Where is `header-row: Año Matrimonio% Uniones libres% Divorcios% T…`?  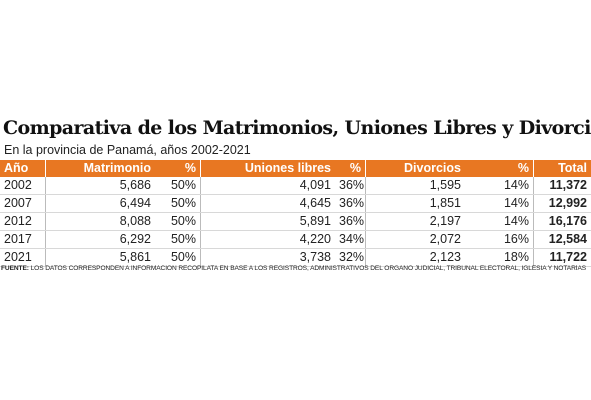
header-row: Año Matrimonio% Uniones libres% Divorcios% T… is located at coordinates (295, 168).